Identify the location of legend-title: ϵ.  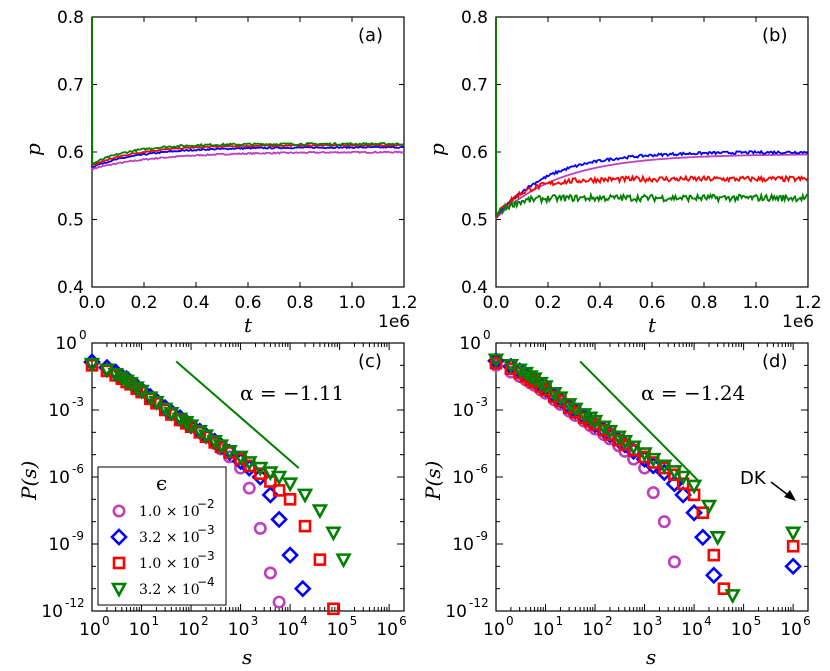
(161, 483).